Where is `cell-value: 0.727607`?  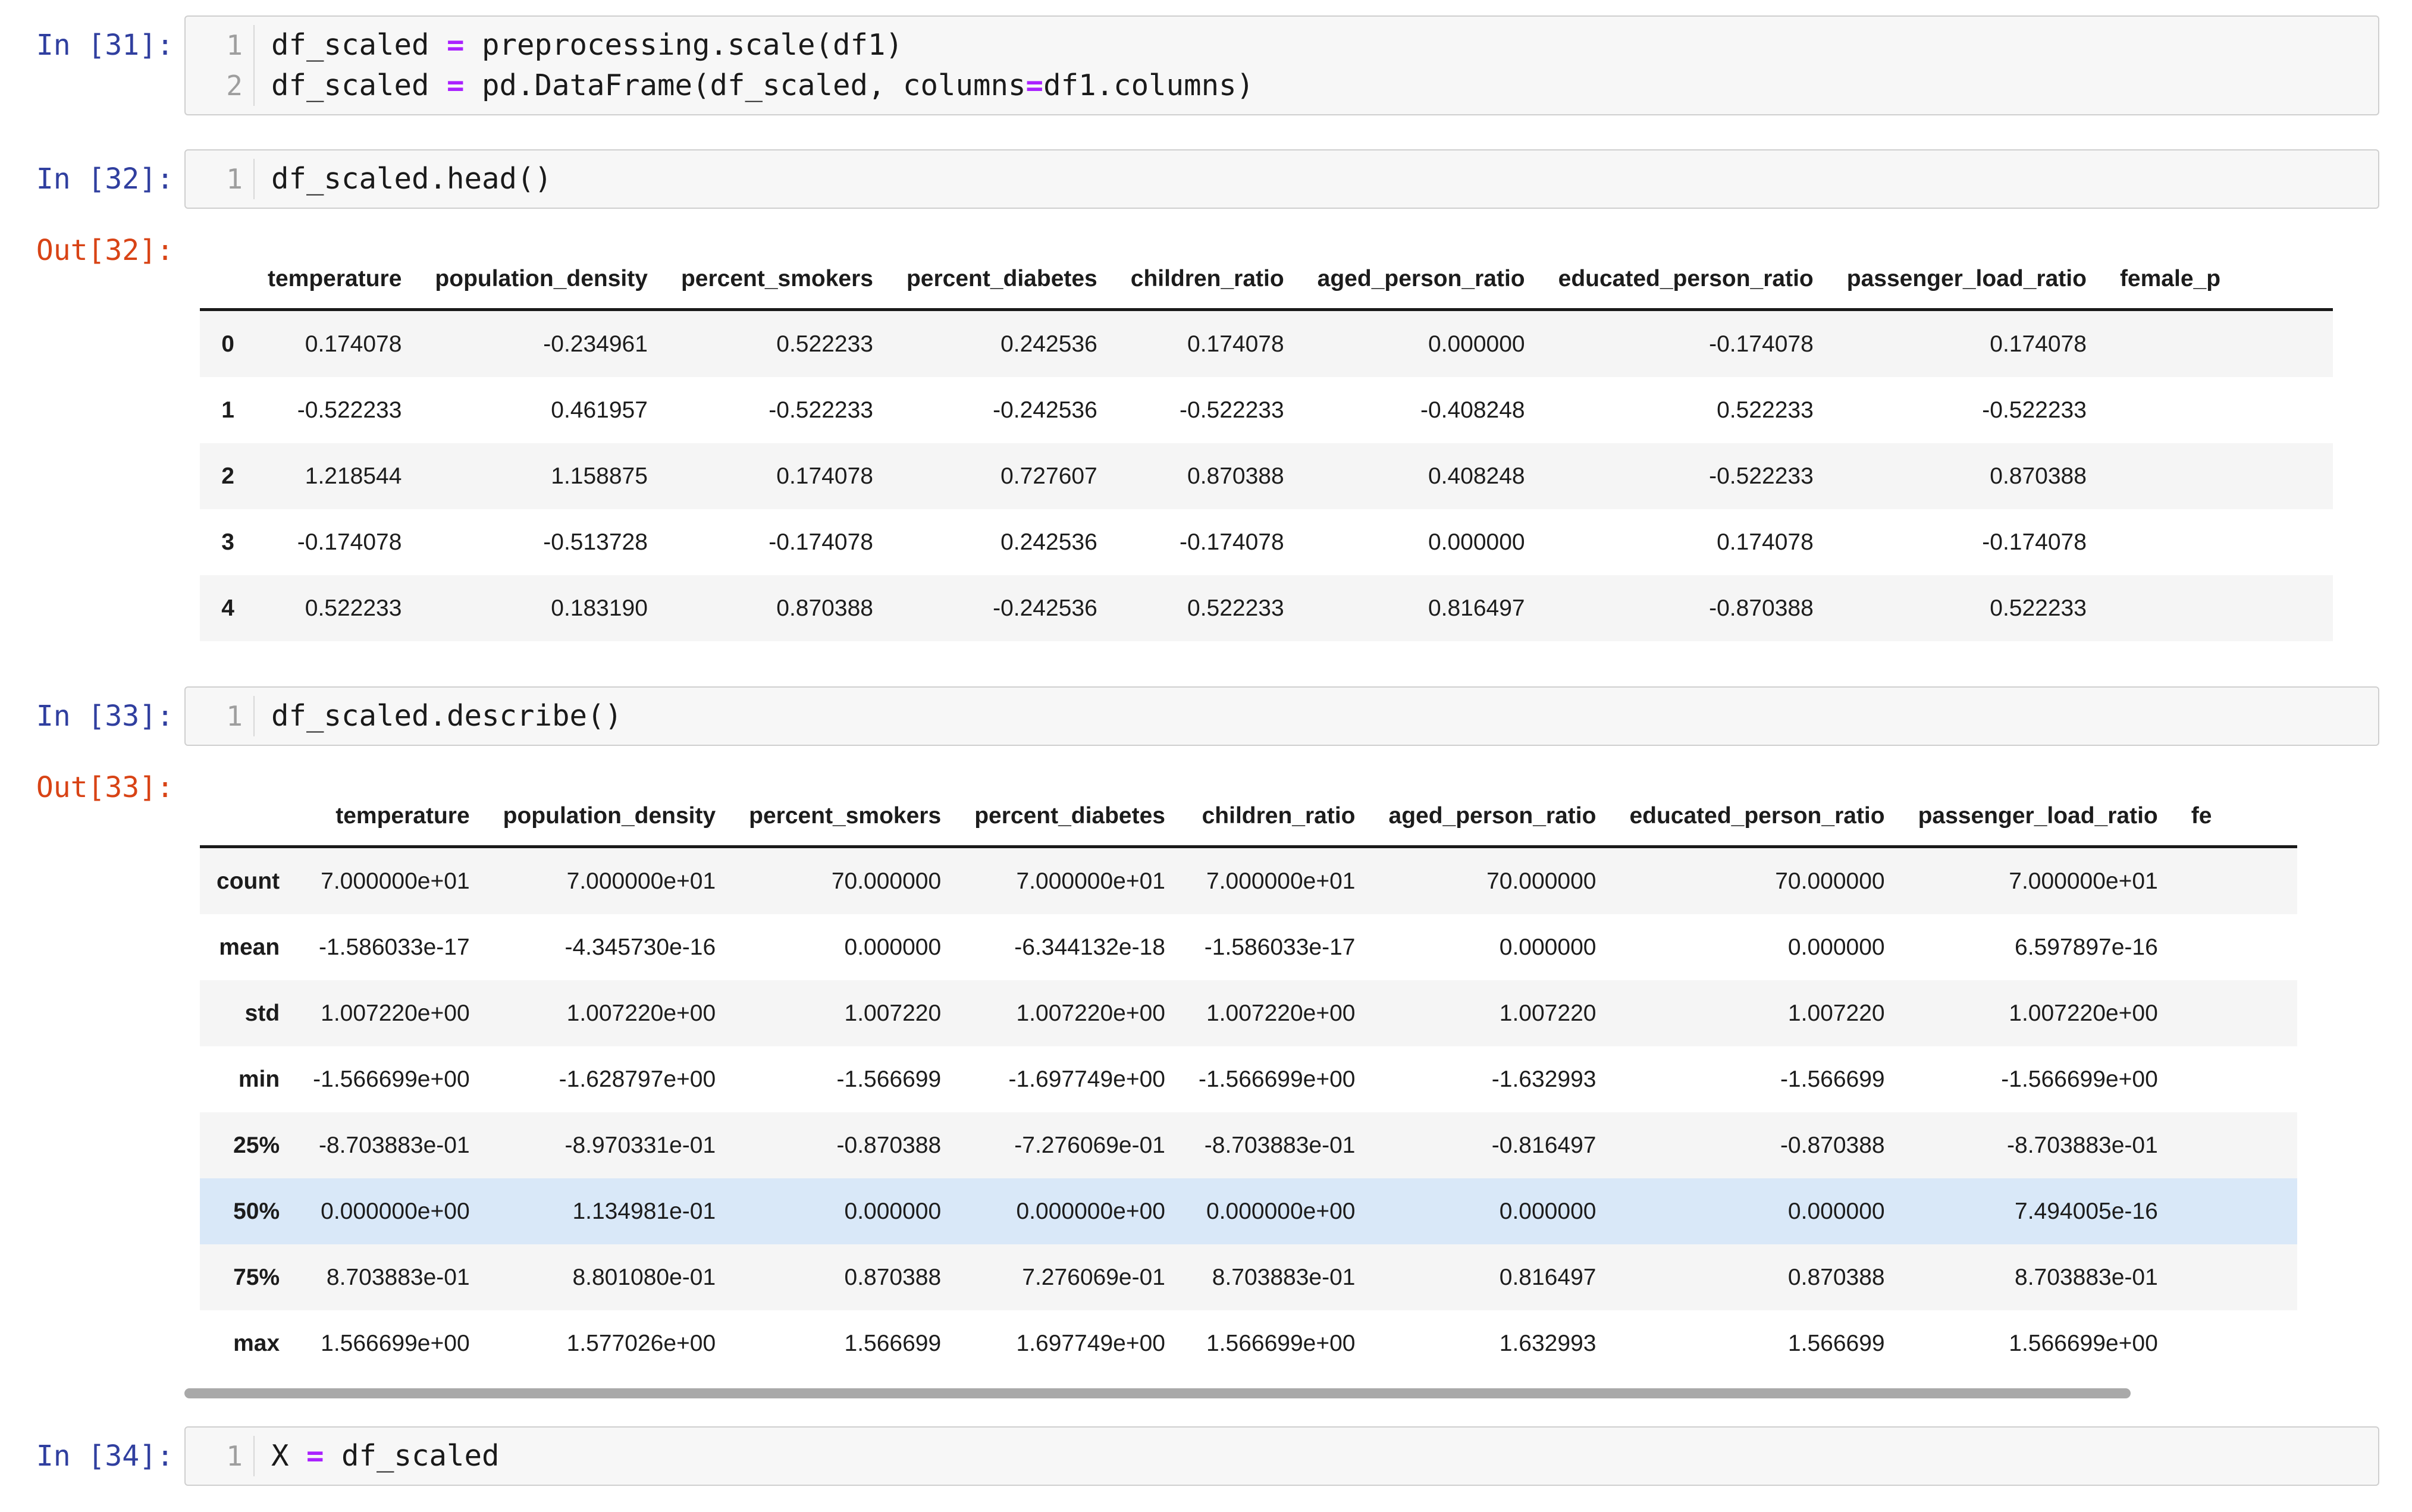 cell-value: 0.727607 is located at coordinates (1048, 476).